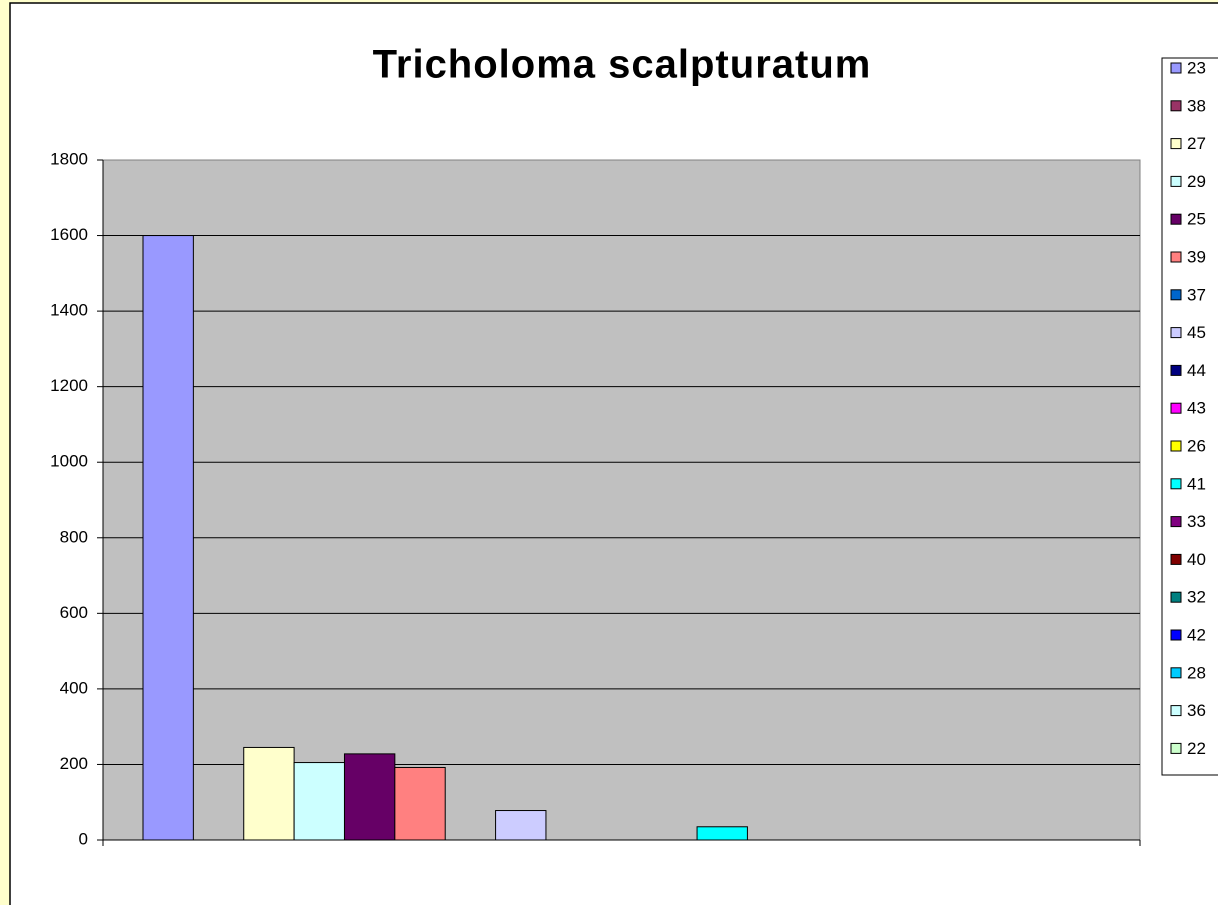 This screenshot has width=1218, height=905. What do you see at coordinates (1196, 483) in the screenshot?
I see `legend-label: 41` at bounding box center [1196, 483].